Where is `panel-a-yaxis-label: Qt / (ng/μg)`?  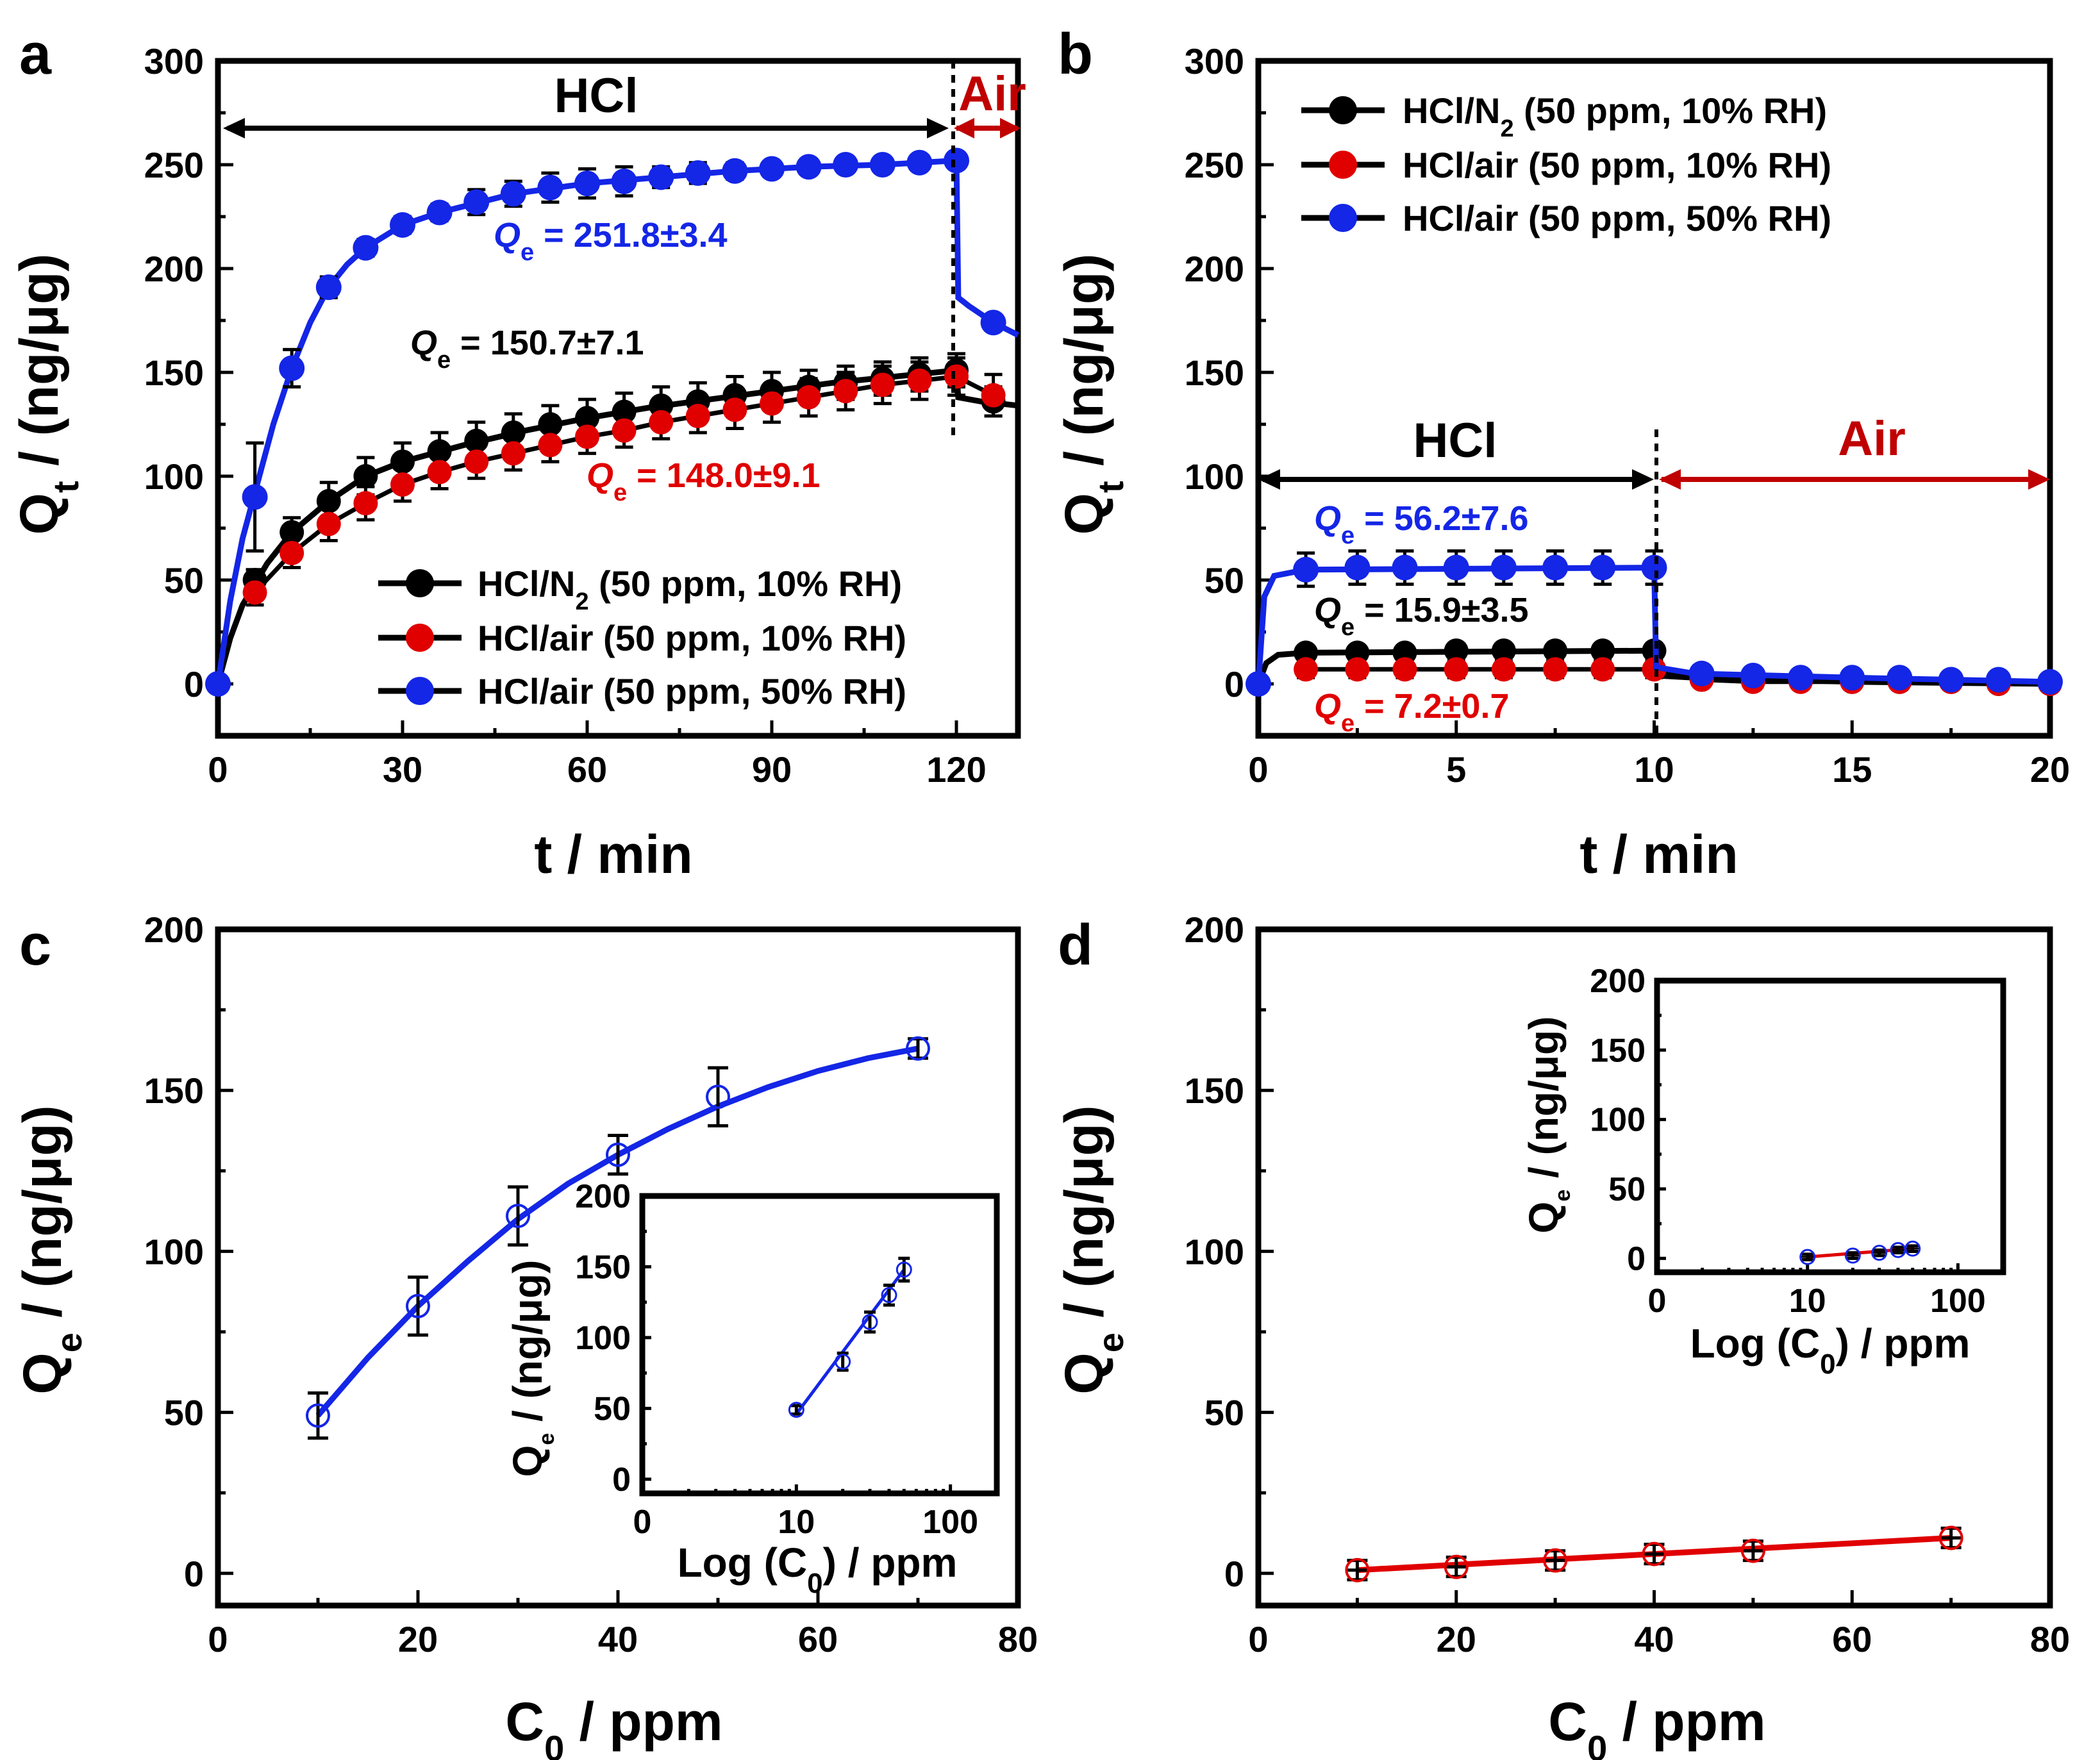
panel-a-yaxis-label: Qt / (ng/μg) is located at coordinates (48, 395).